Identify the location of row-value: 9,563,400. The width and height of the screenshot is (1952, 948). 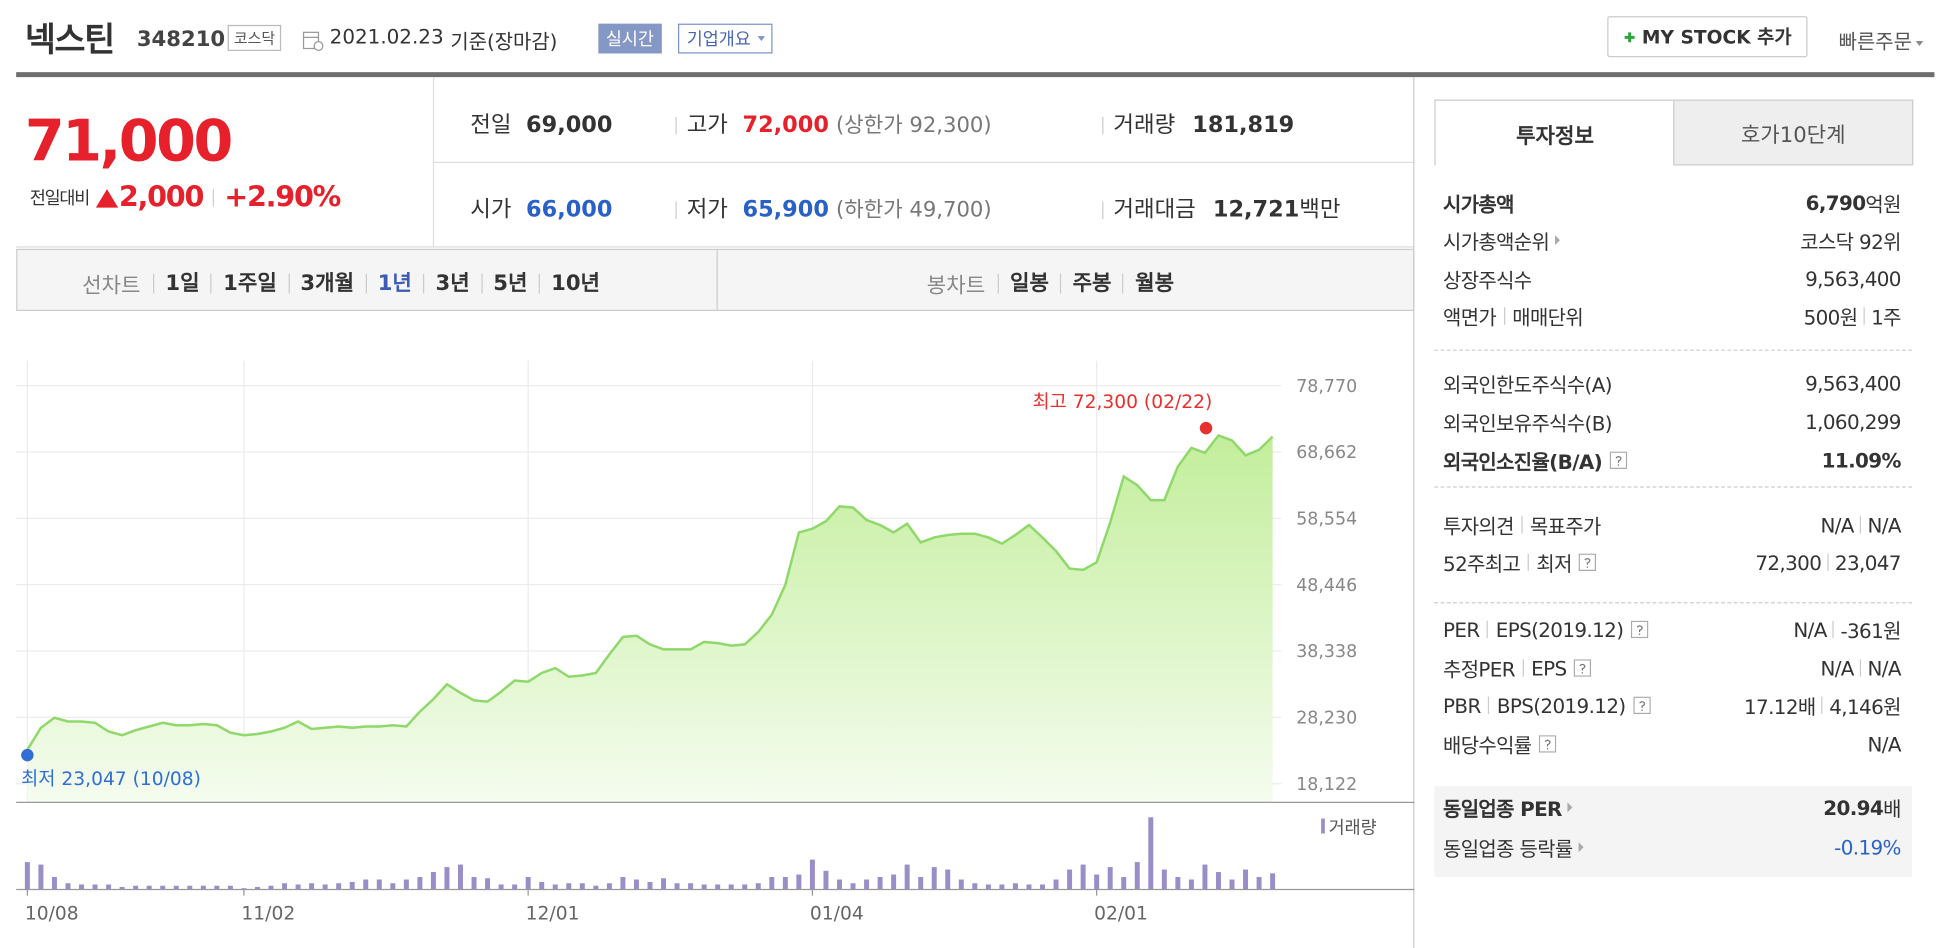
(1853, 383).